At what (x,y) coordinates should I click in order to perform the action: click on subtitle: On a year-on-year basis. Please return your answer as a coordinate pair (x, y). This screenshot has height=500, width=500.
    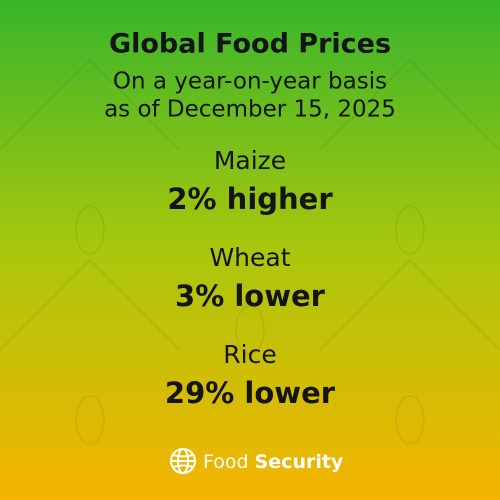
    Looking at the image, I should click on (250, 82).